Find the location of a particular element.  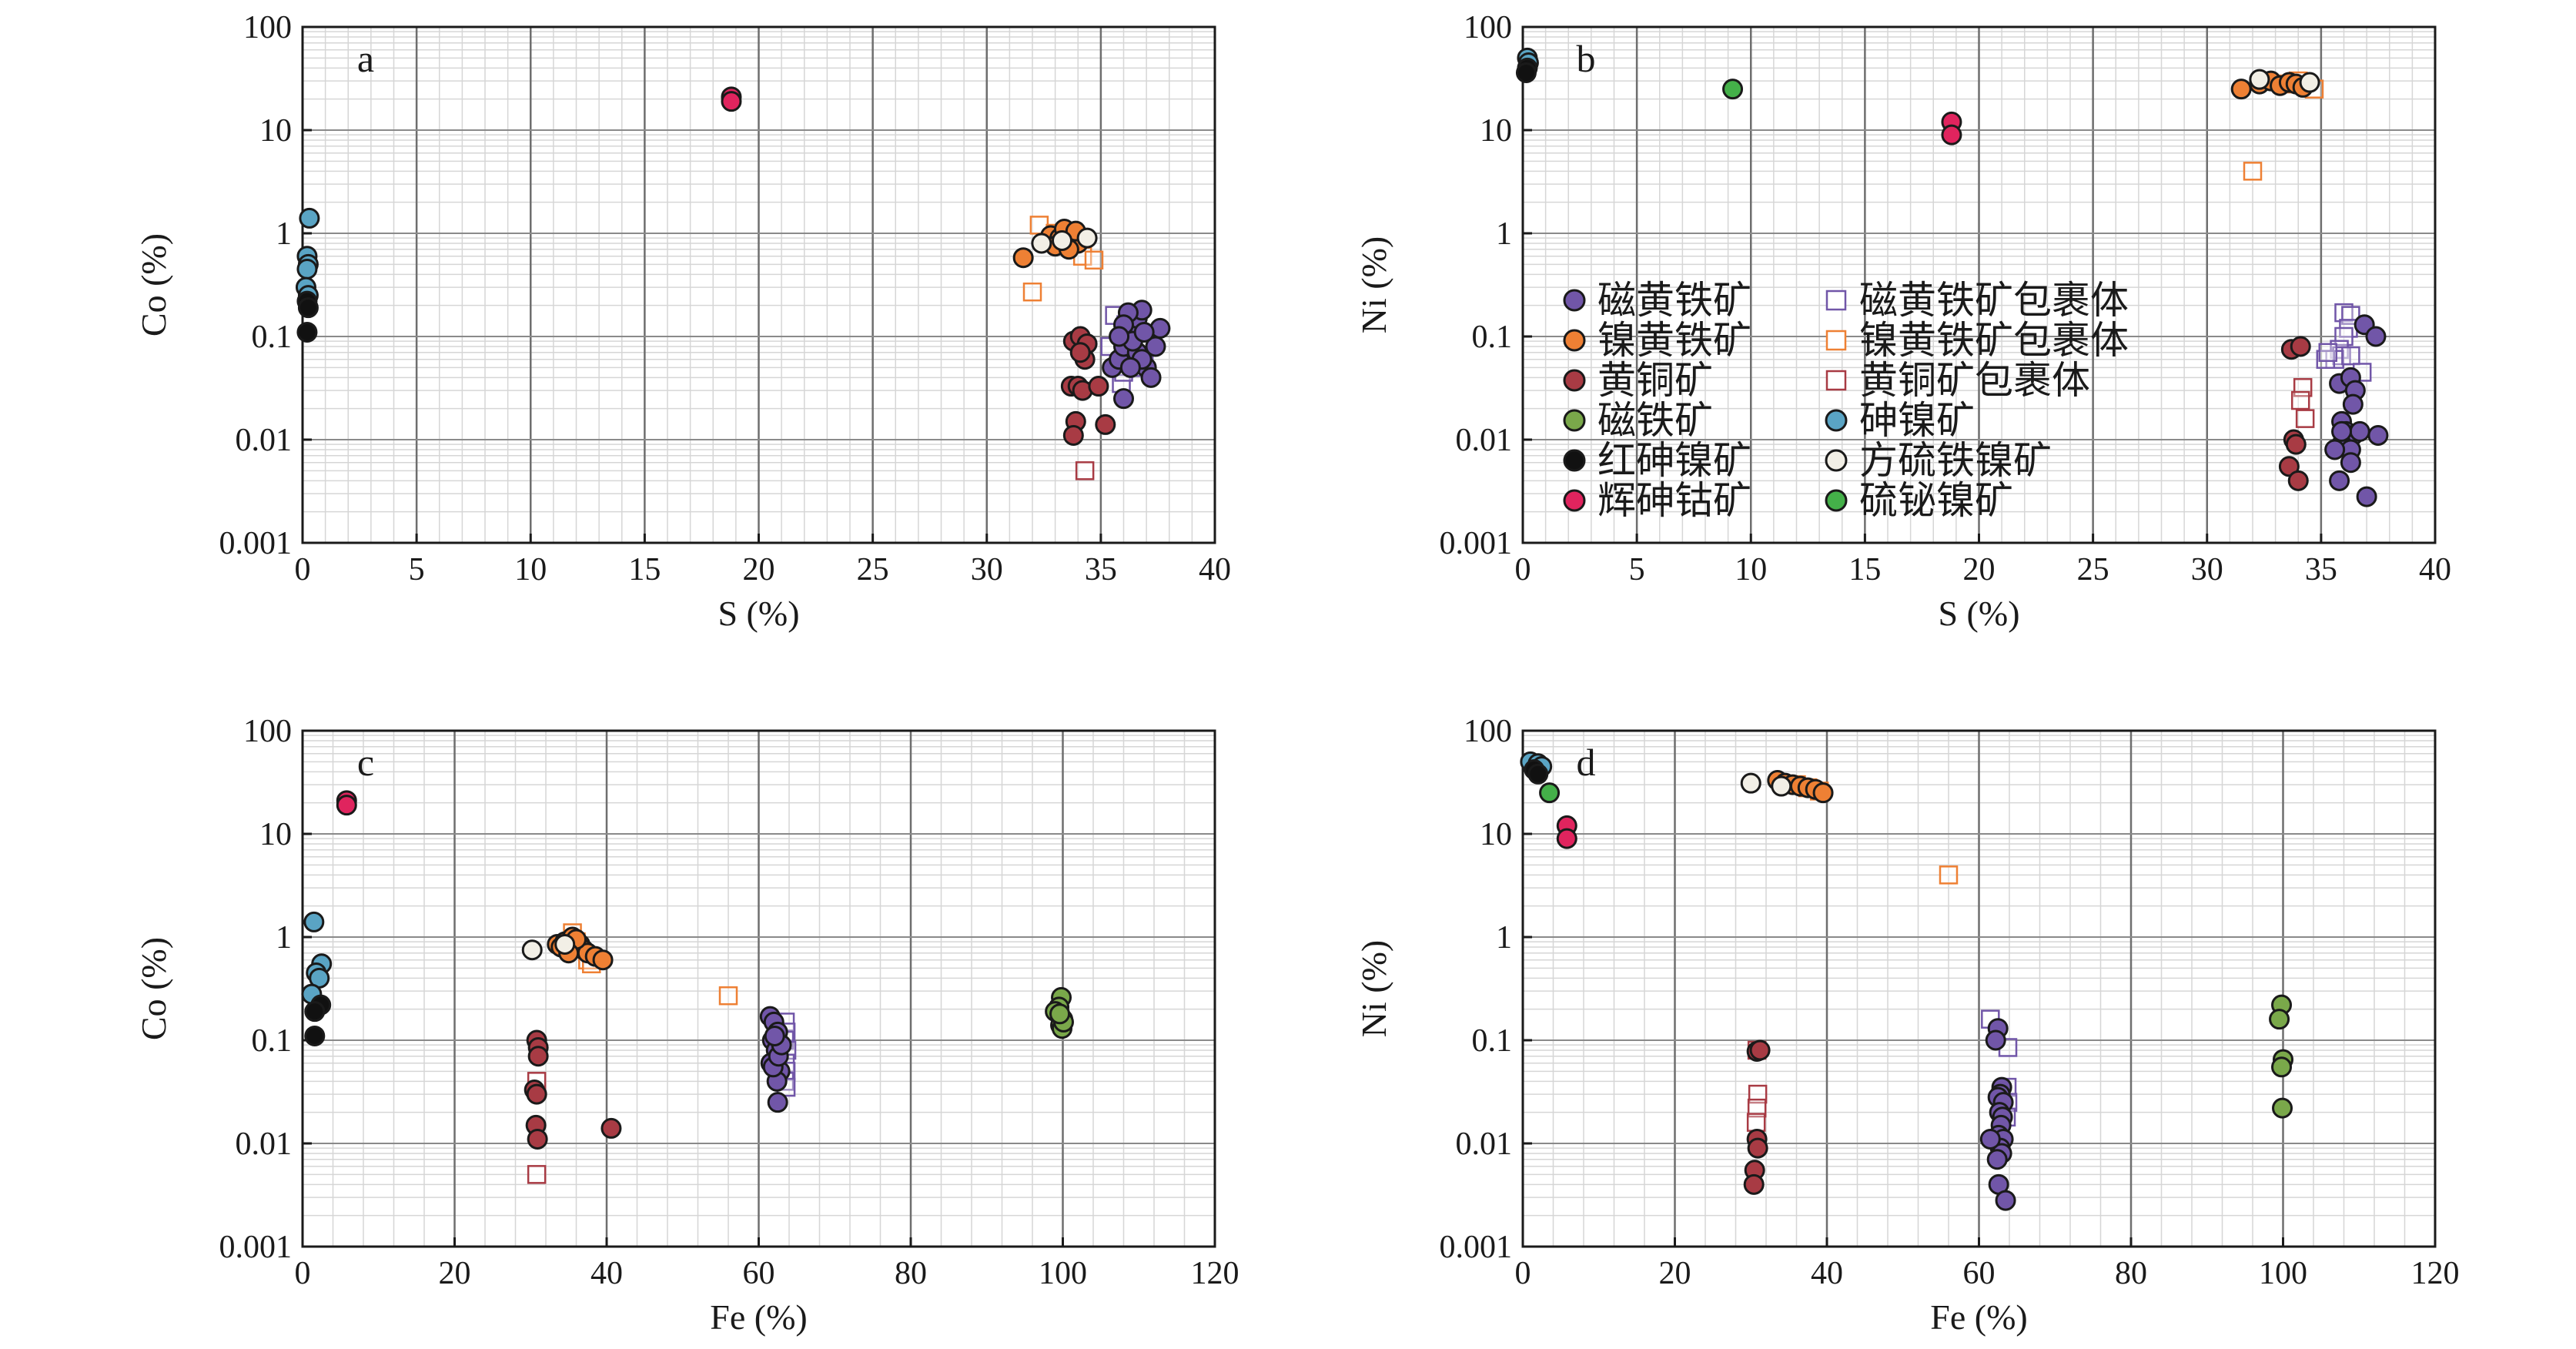

legend-swatch-square is located at coordinates (1836, 300).